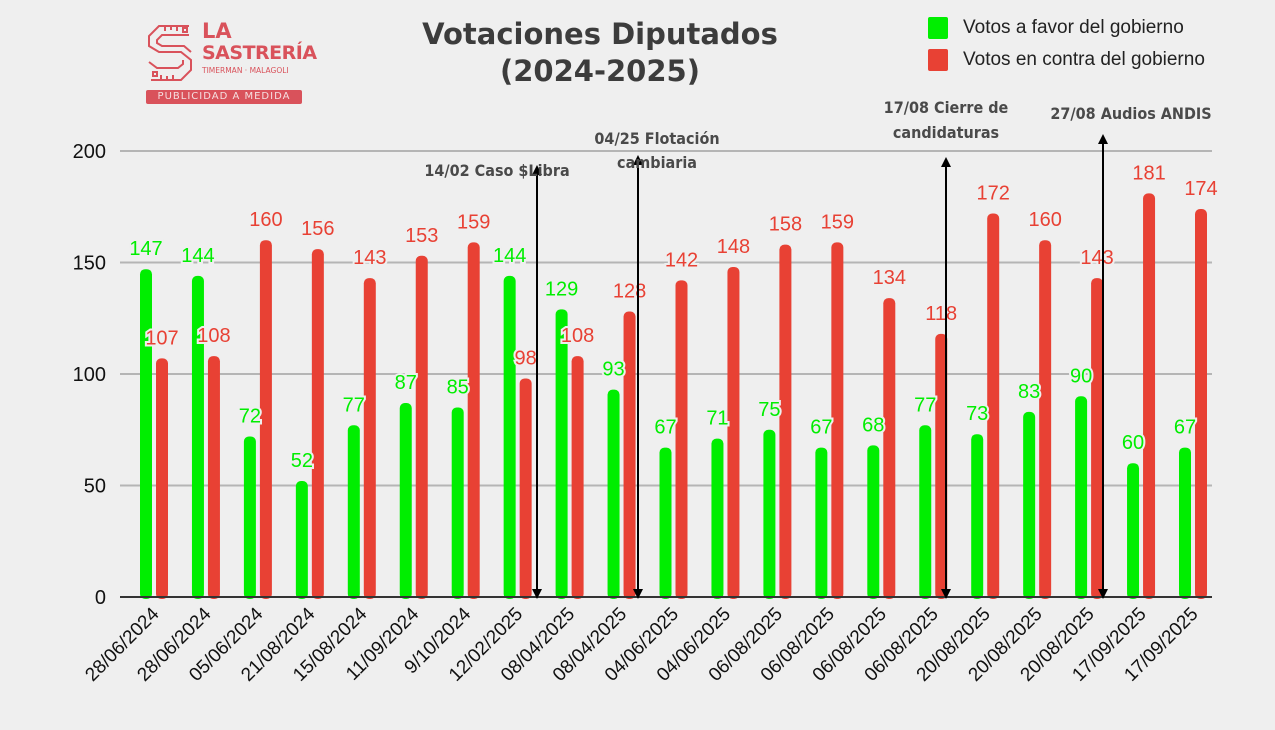  Describe the element at coordinates (302, 461) in the screenshot. I see `data-label-favor: 52` at that location.